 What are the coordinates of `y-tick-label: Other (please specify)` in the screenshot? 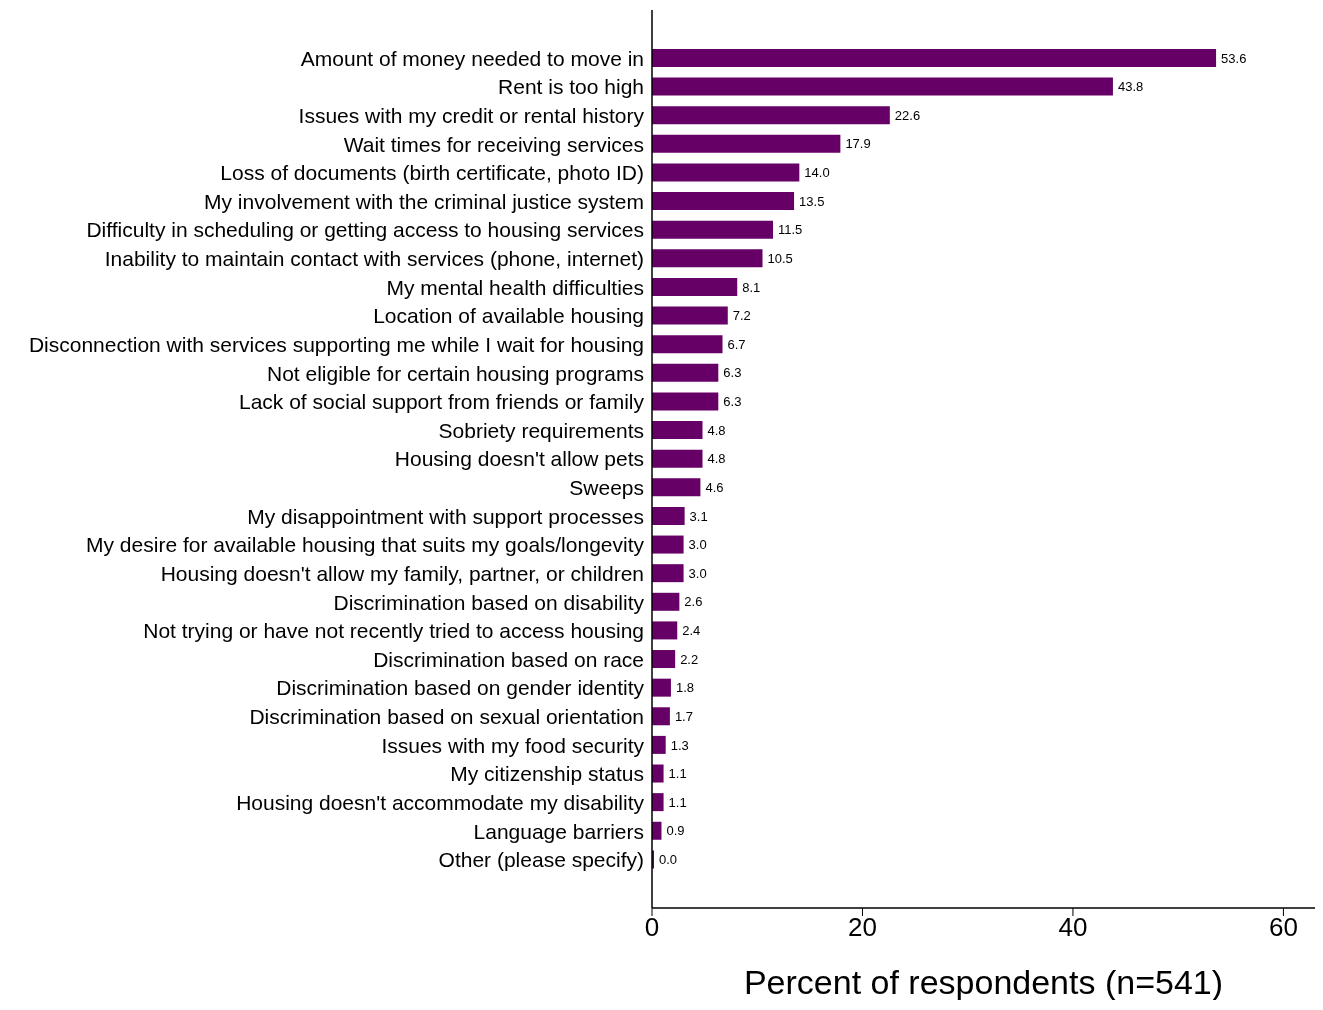 It's located at (541, 860).